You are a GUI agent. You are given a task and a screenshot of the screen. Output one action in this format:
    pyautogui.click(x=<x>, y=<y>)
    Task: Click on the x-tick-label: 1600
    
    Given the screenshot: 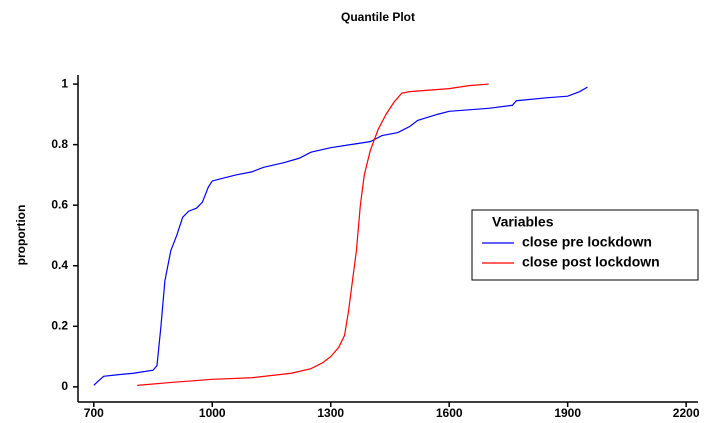 What is the action you would take?
    pyautogui.click(x=449, y=413)
    